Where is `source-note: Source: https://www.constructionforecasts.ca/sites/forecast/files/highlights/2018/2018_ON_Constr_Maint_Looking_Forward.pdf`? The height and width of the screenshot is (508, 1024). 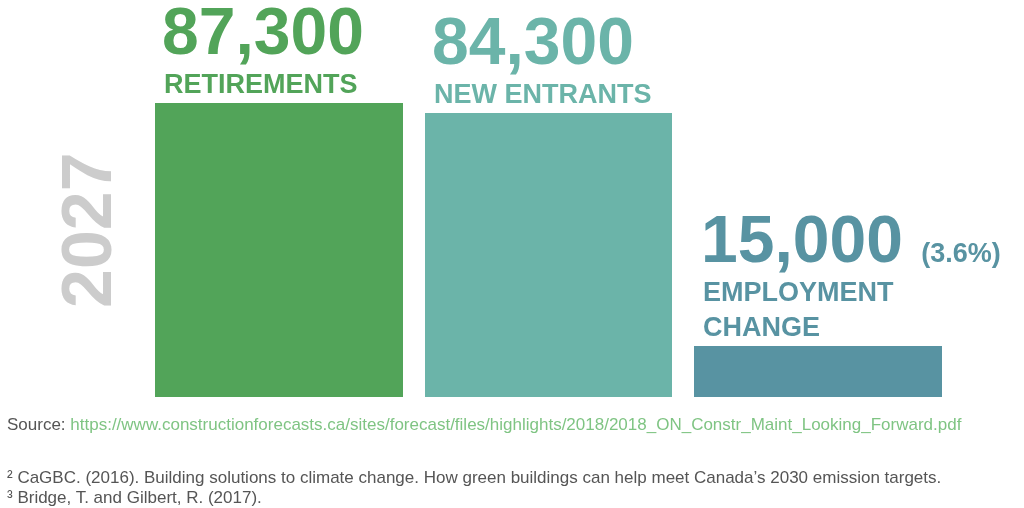 source-note: Source: https://www.constructionforecasts.ca/sites/forecast/files/highlights/2018/2018_ON_Constr_Maint_Looking_Forward.pdf is located at coordinates (484, 424).